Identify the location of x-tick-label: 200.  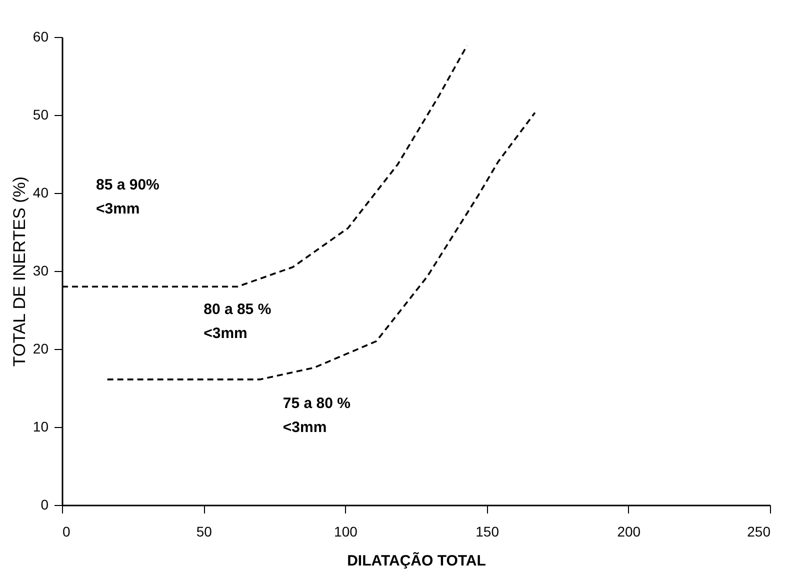
(629, 532).